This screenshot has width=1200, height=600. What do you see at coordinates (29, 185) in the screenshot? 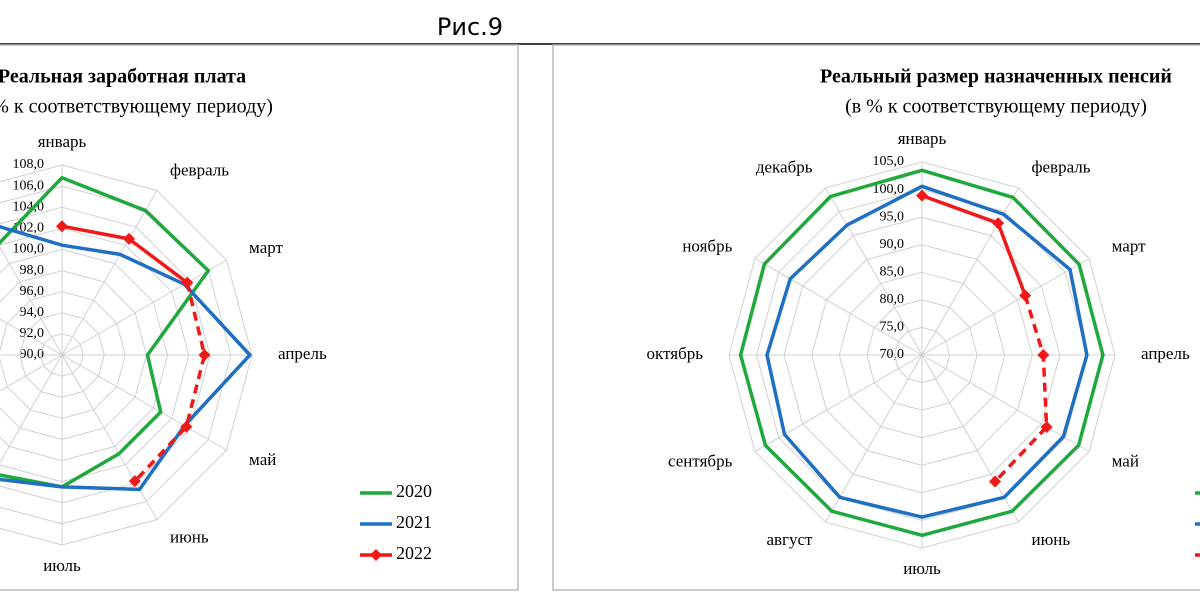
I see `r-tick-label: 106,0` at bounding box center [29, 185].